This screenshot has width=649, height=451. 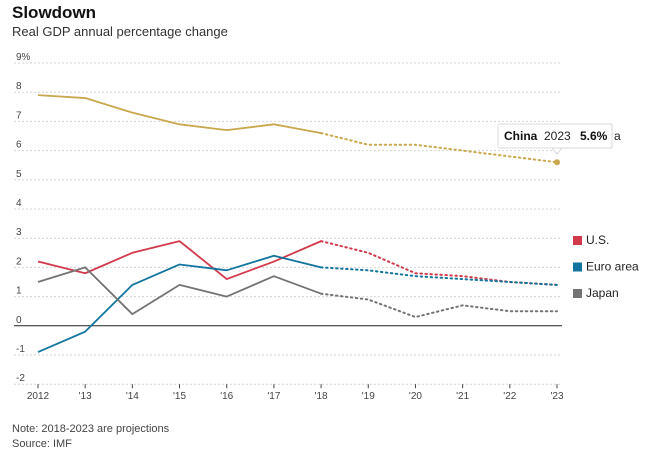 What do you see at coordinates (19, 86) in the screenshot?
I see `y-tick-label: 8` at bounding box center [19, 86].